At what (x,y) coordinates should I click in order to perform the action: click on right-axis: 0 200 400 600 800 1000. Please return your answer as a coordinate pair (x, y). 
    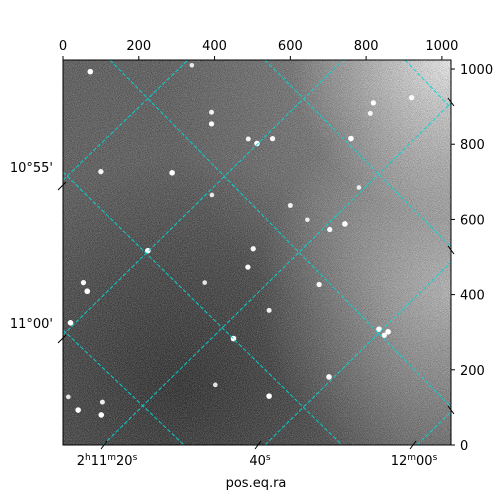
    Looking at the image, I should click on (470, 258).